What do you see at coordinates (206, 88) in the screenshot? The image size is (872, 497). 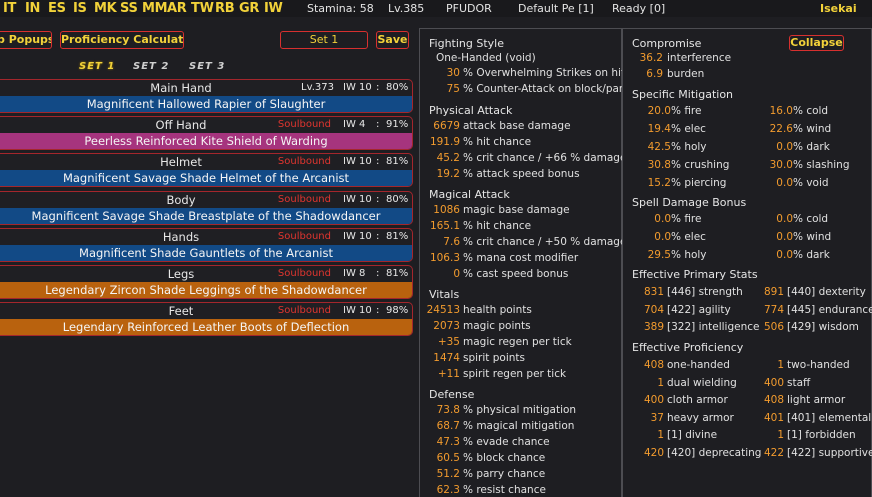 I see `slot-header: Main Hand Lv.373 IW 10:80%` at bounding box center [206, 88].